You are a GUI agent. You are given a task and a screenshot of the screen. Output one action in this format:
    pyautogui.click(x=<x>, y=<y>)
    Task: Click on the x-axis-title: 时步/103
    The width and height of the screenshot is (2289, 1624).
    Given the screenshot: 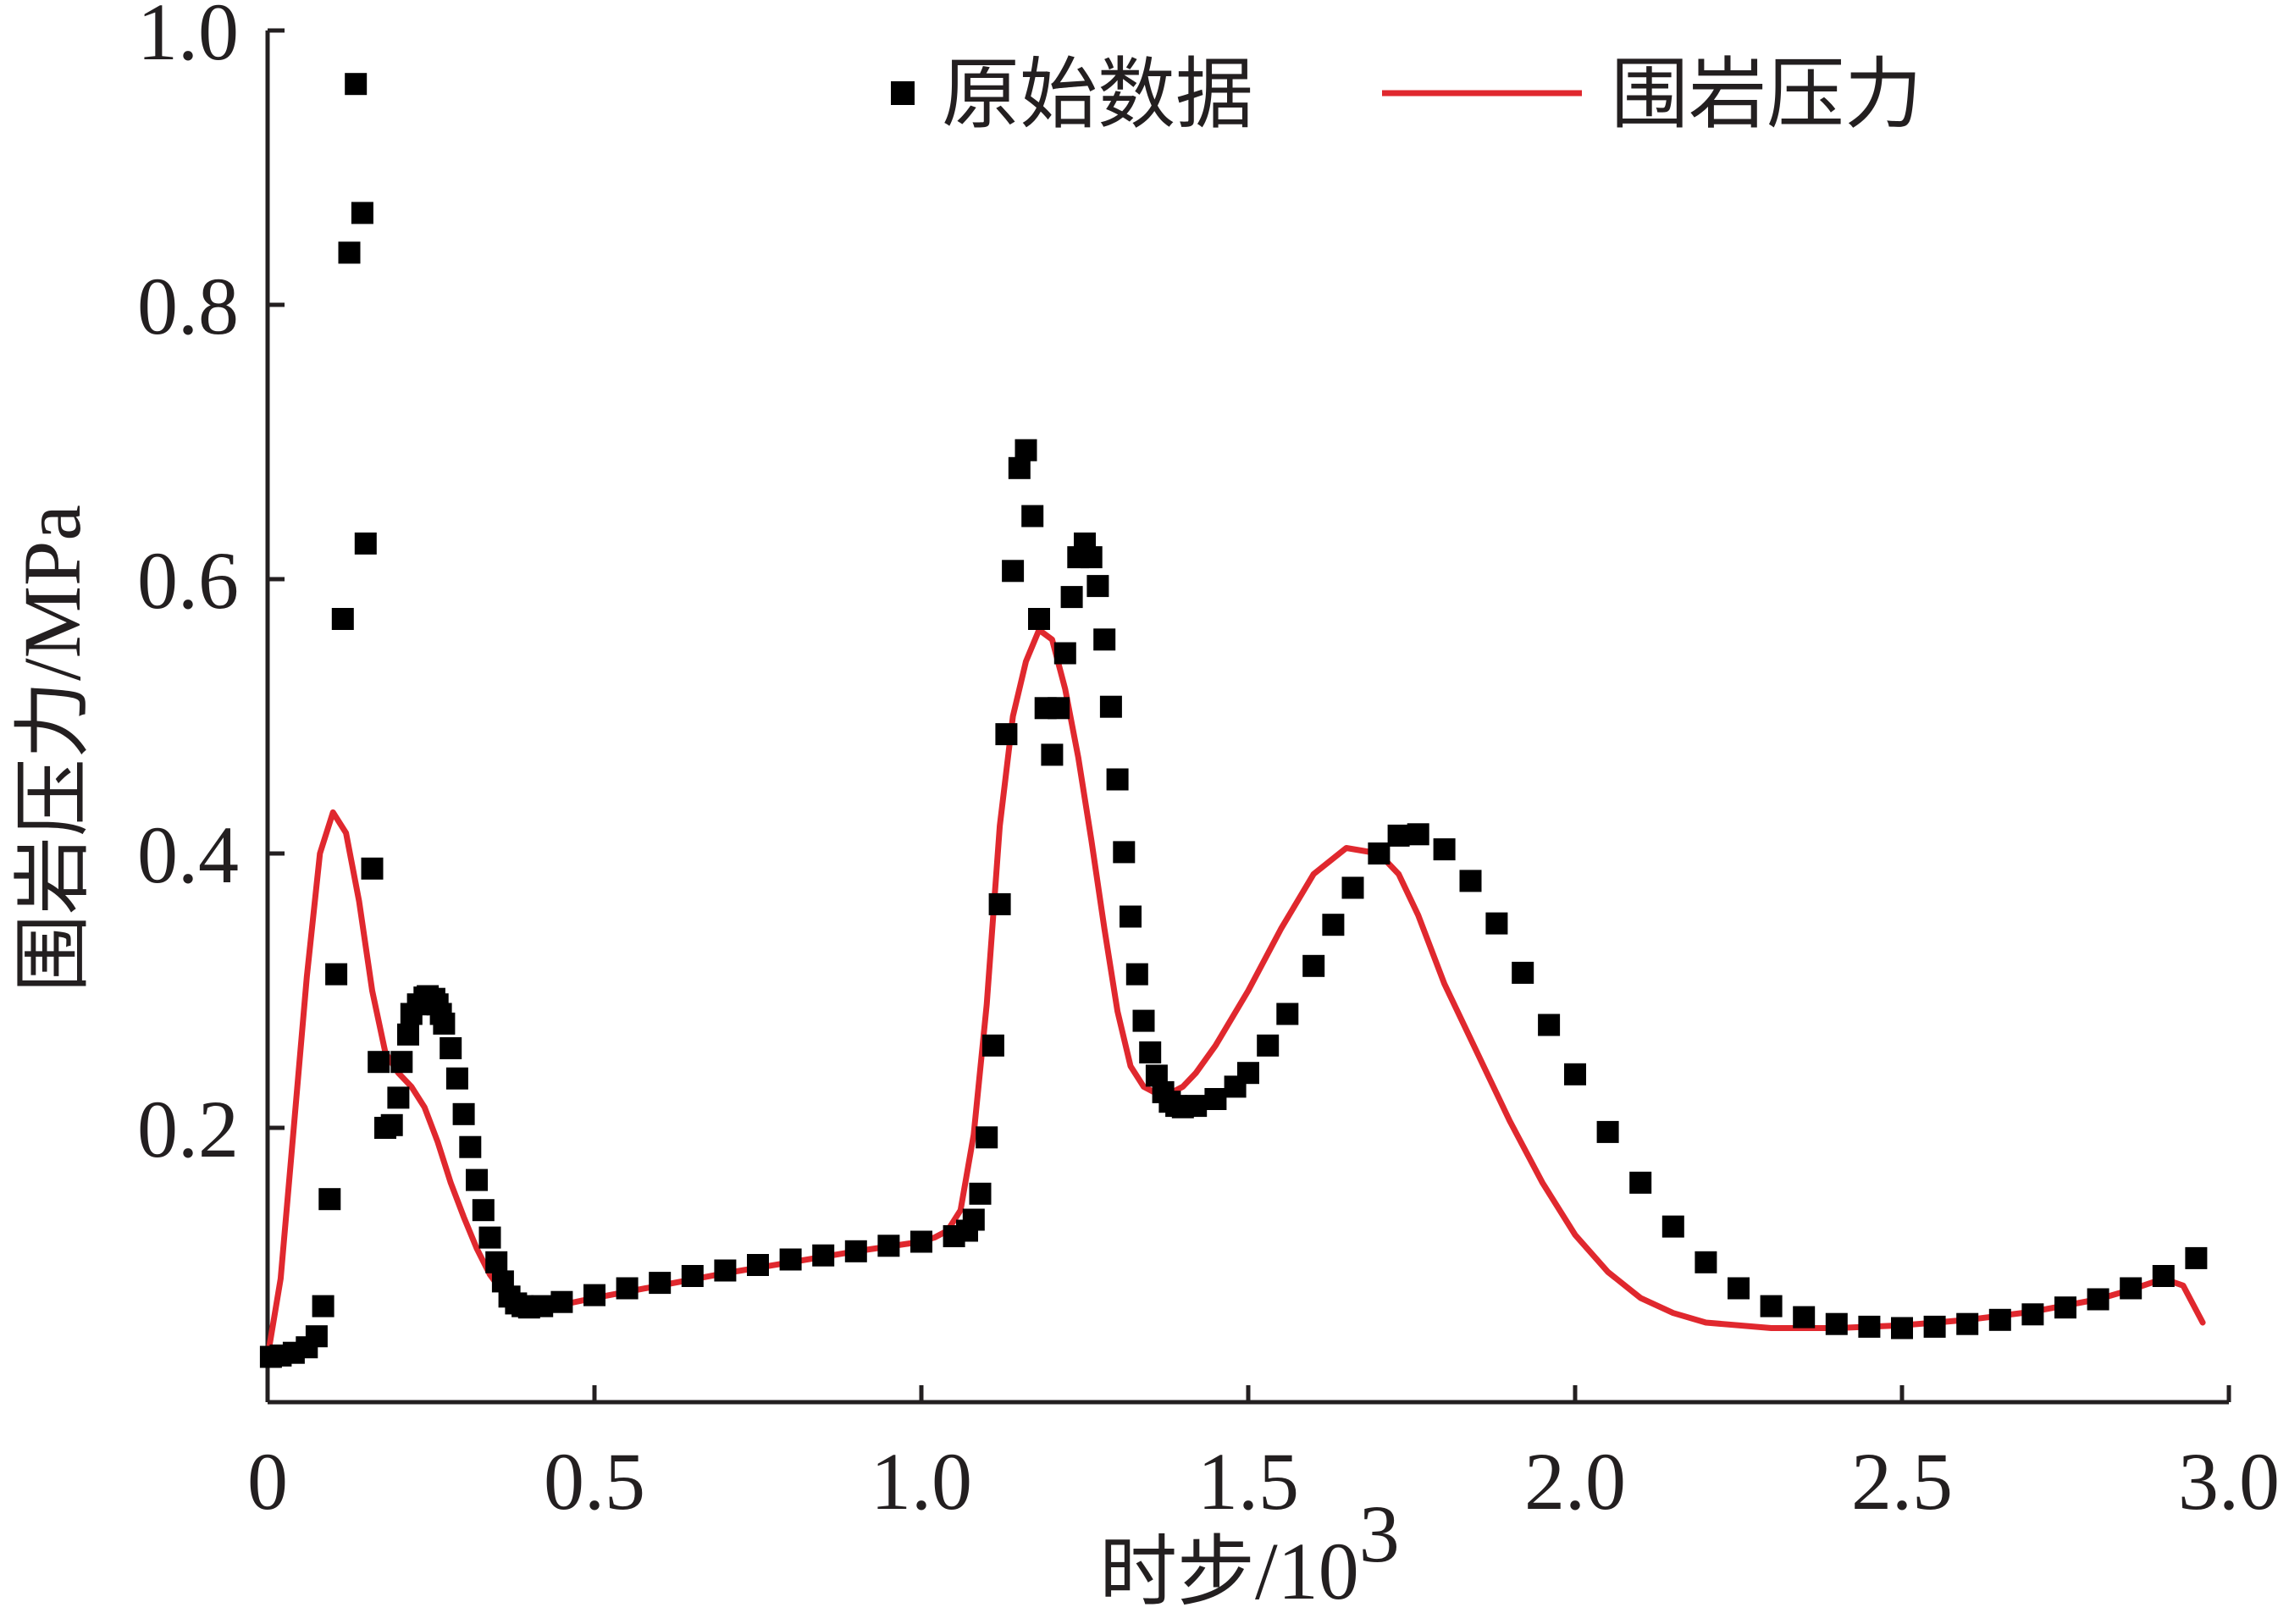 What is the action you would take?
    pyautogui.click(x=1249, y=1553)
    